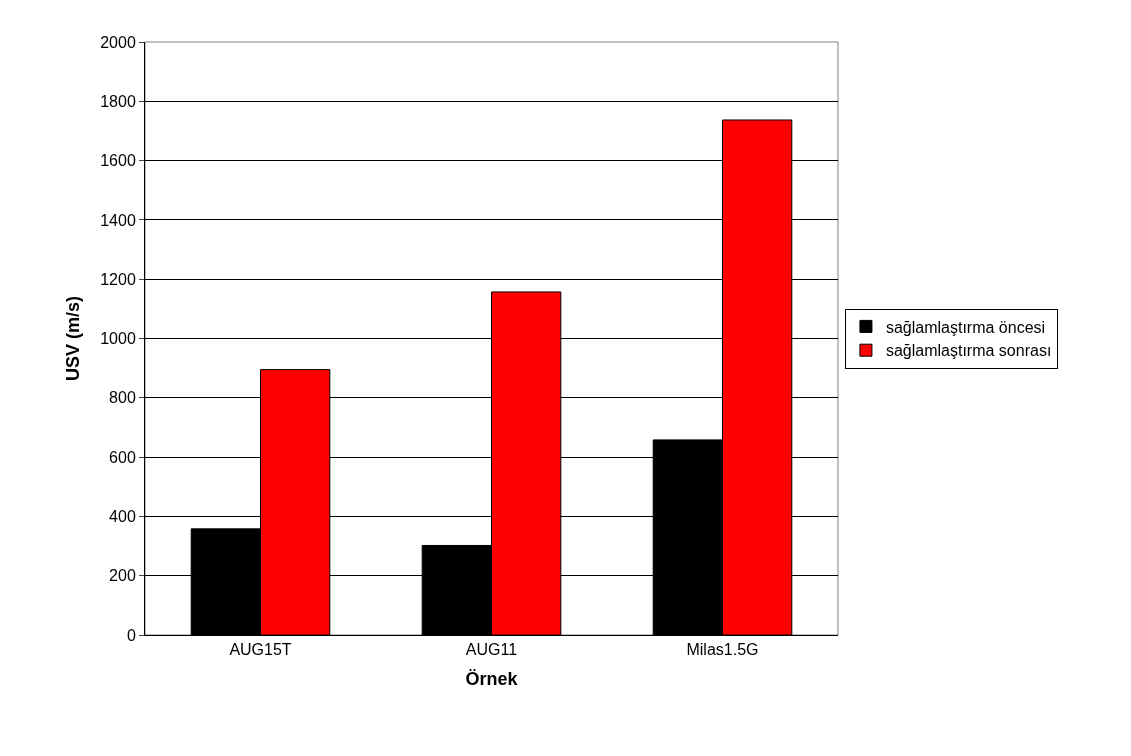 Image resolution: width=1131 pixels, height=756 pixels. I want to click on y-tick-label: 1200, so click(118, 279).